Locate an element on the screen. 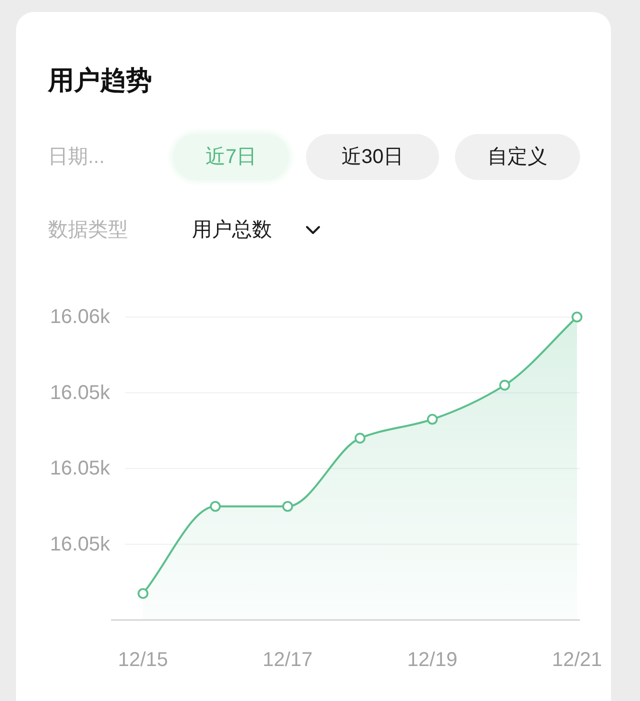  y-tick-label: 16.06k is located at coordinates (80, 317).